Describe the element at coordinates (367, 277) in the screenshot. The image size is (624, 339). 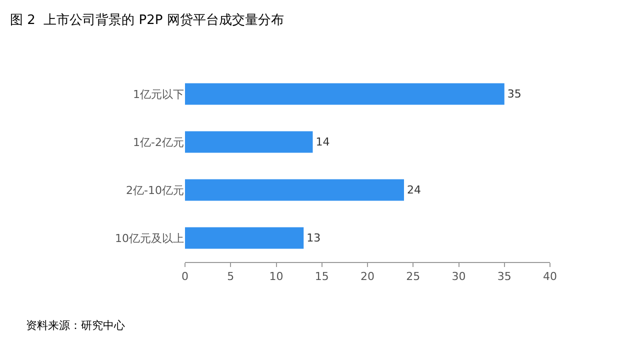
I see `x-tick-label: 20` at that location.